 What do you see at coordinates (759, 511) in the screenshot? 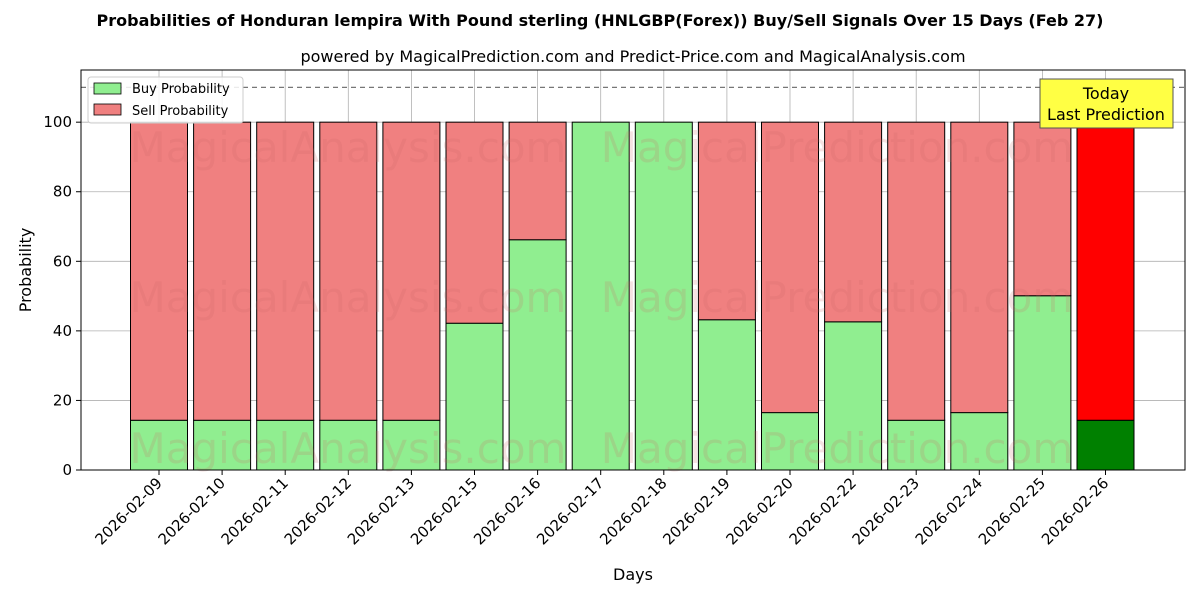
I see `x-tick-label: 2026-02-20` at bounding box center [759, 511].